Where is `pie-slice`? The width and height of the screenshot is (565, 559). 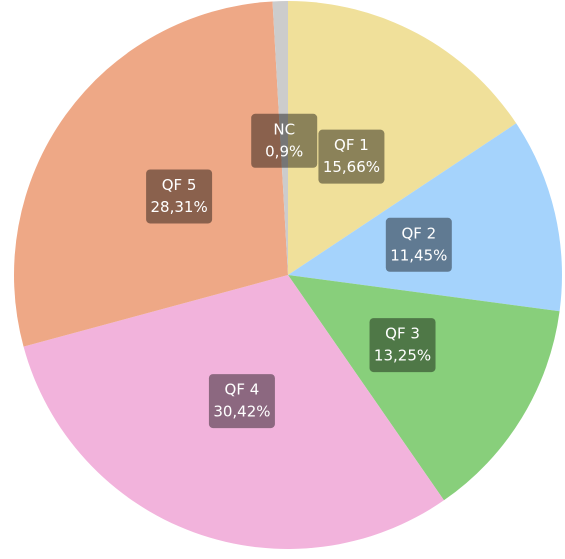
pie-slice is located at coordinates (280, 138).